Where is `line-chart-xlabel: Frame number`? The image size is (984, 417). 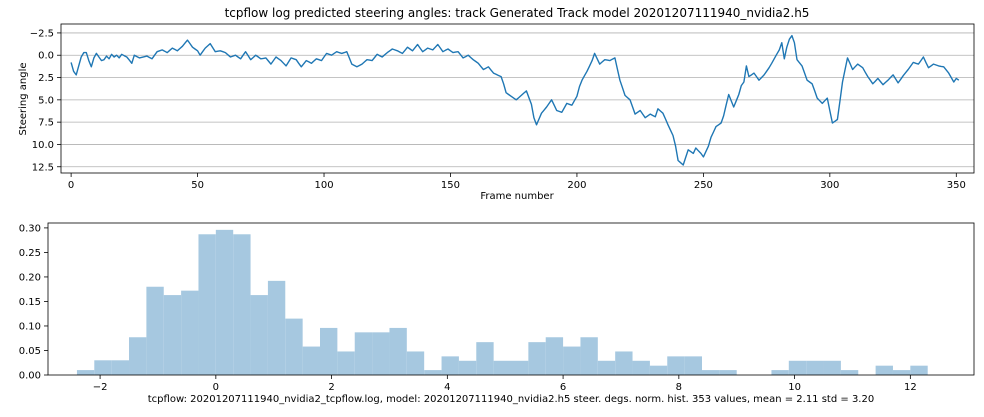
line-chart-xlabel: Frame number is located at coordinates (517, 196).